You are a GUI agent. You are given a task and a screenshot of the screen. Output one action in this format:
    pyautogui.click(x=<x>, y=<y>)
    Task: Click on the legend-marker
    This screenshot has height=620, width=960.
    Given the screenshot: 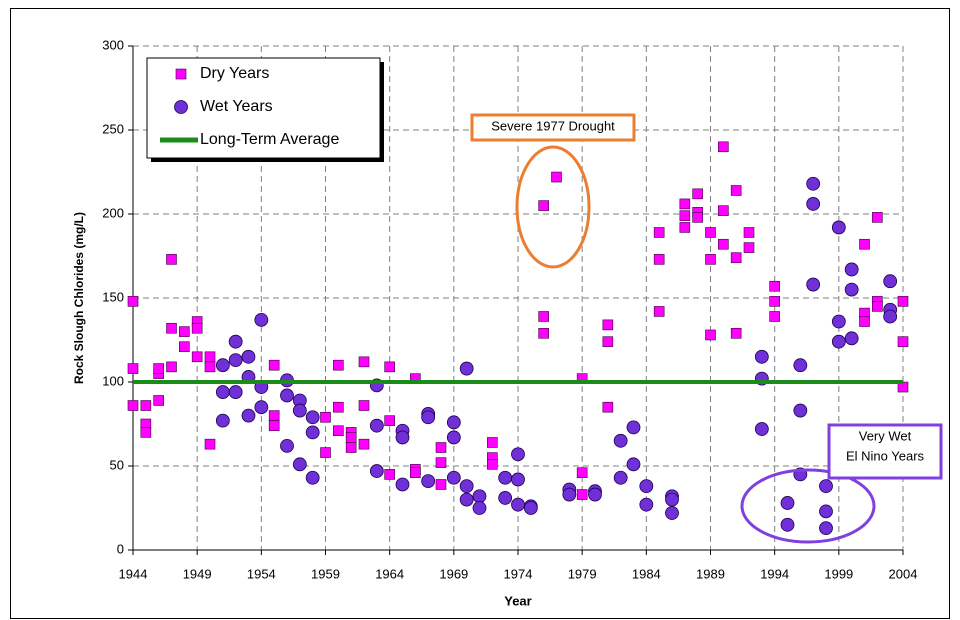 What is the action you would take?
    pyautogui.click(x=181, y=74)
    